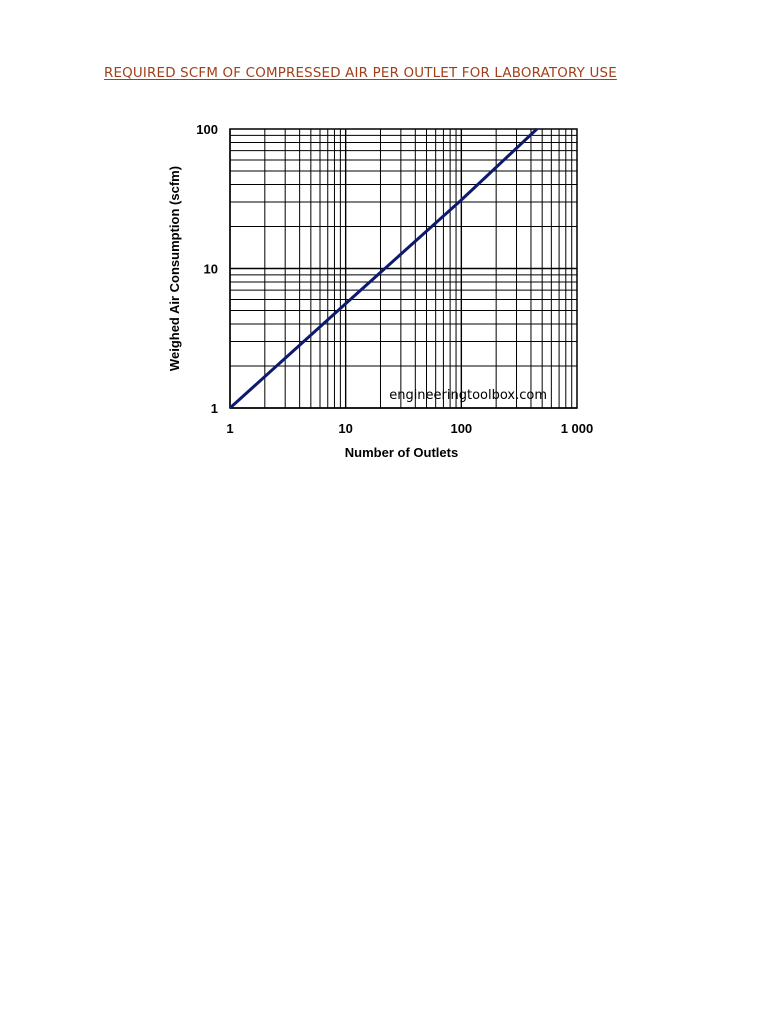  I want to click on grid-lines, so click(403, 269).